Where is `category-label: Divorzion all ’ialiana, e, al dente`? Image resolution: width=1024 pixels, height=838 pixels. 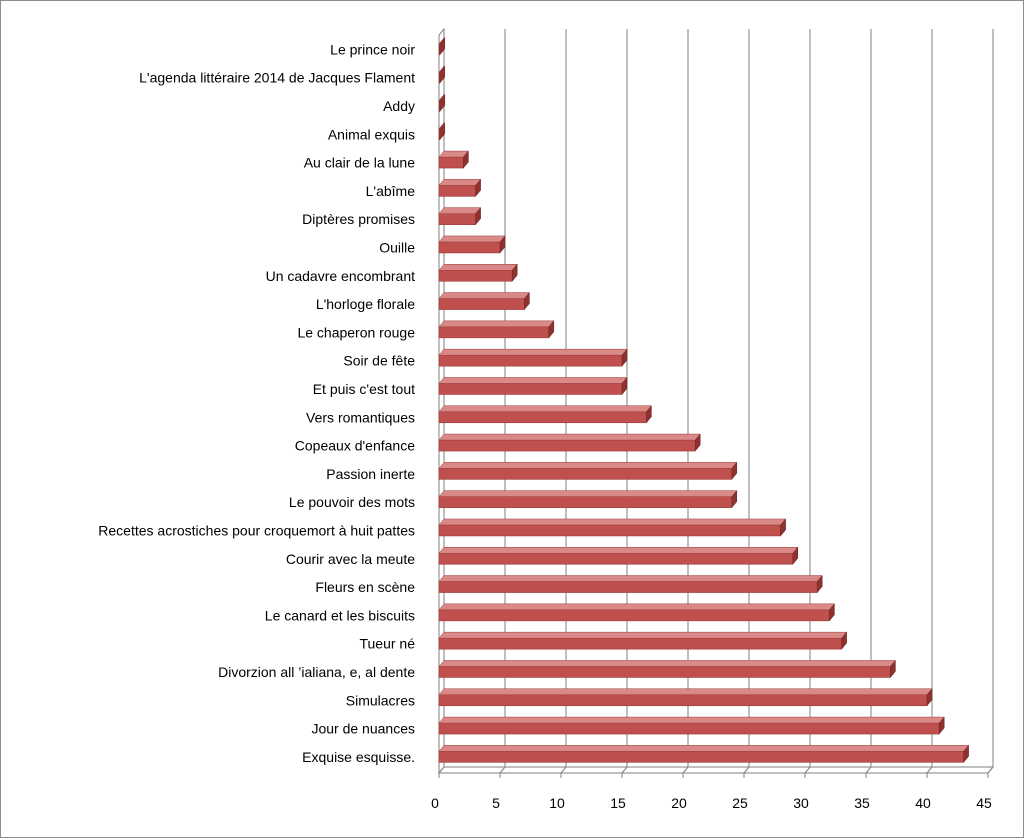 category-label: Divorzion all ’ialiana, e, al dente is located at coordinates (316, 672).